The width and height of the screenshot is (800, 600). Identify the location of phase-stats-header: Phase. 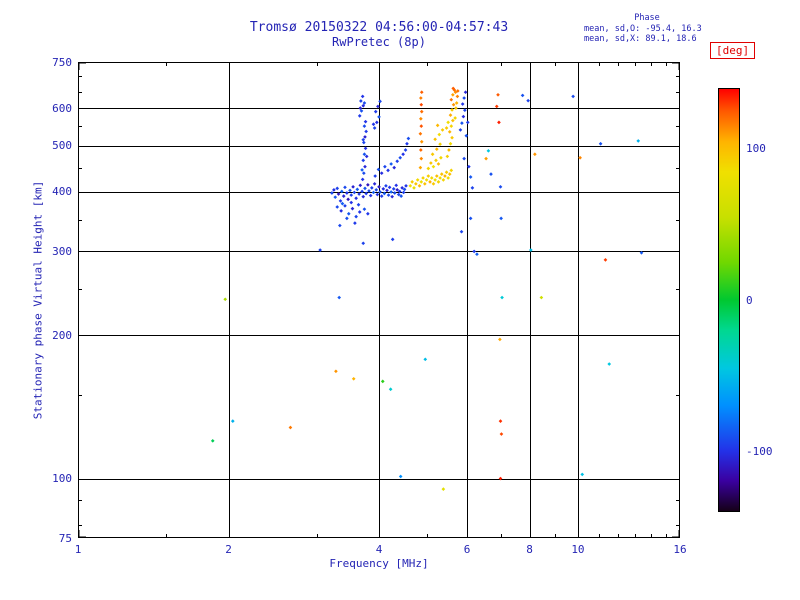
(647, 18).